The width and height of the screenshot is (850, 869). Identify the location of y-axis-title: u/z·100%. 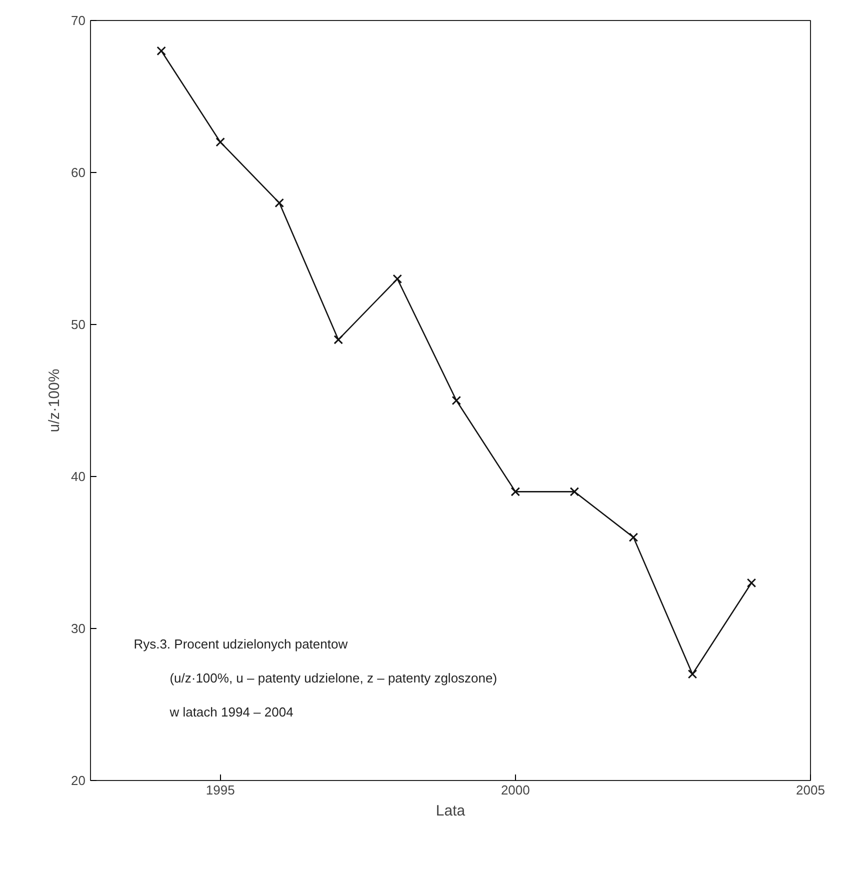
(55, 400).